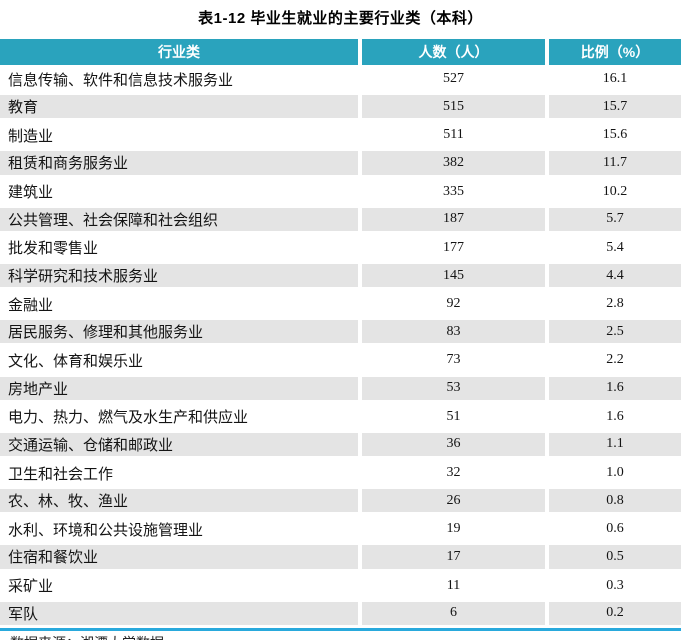  Describe the element at coordinates (453, 585) in the screenshot. I see `count-cell: 11` at that location.